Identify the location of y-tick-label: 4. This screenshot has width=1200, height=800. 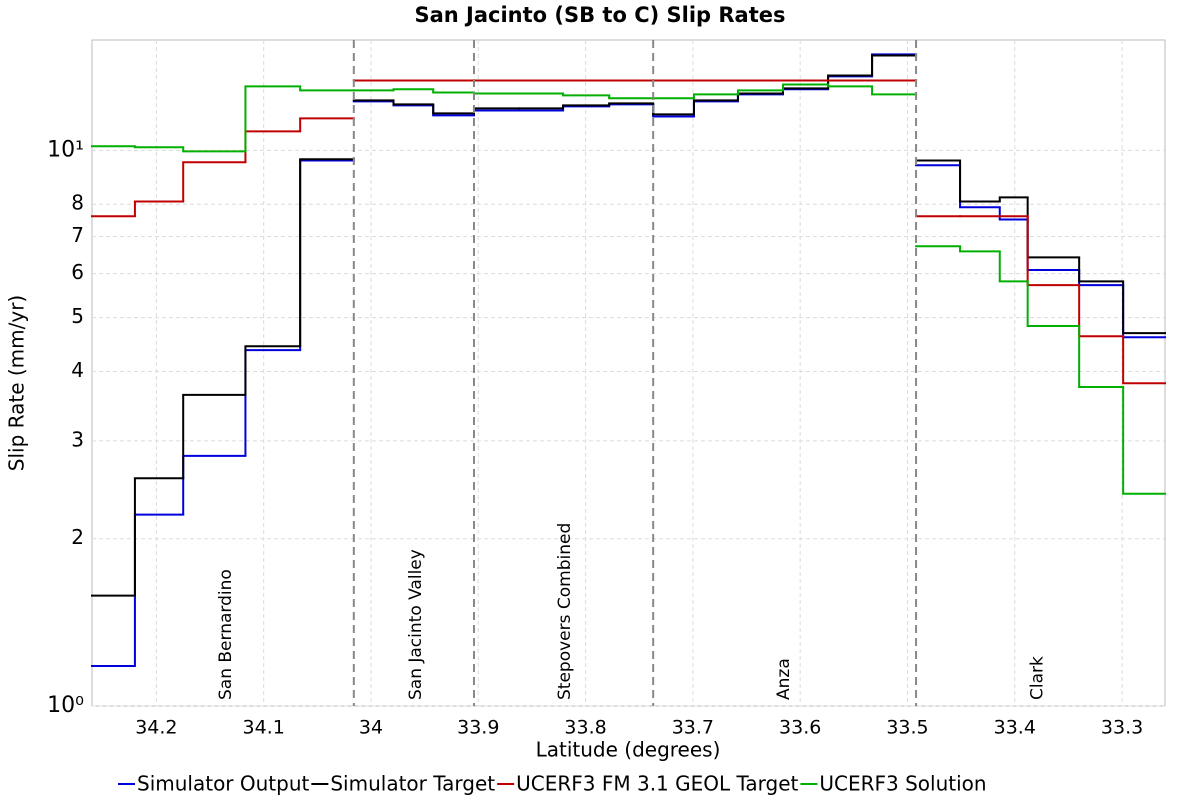
(77, 370).